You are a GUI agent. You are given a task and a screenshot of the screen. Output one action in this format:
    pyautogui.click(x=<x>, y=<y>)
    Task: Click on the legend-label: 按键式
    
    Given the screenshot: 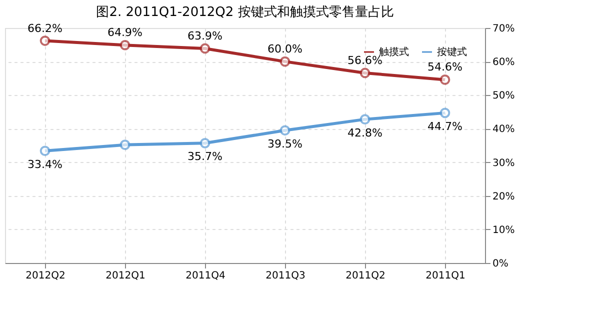 What is the action you would take?
    pyautogui.click(x=452, y=52)
    